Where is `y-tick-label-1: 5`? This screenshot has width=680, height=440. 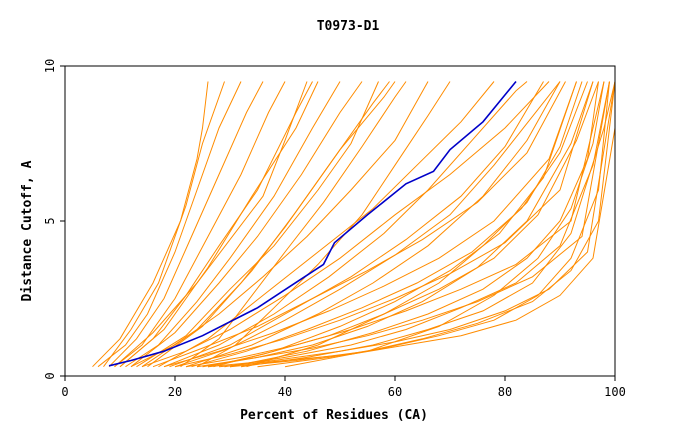
y-tick-label-1: 5 is located at coordinates (50, 220).